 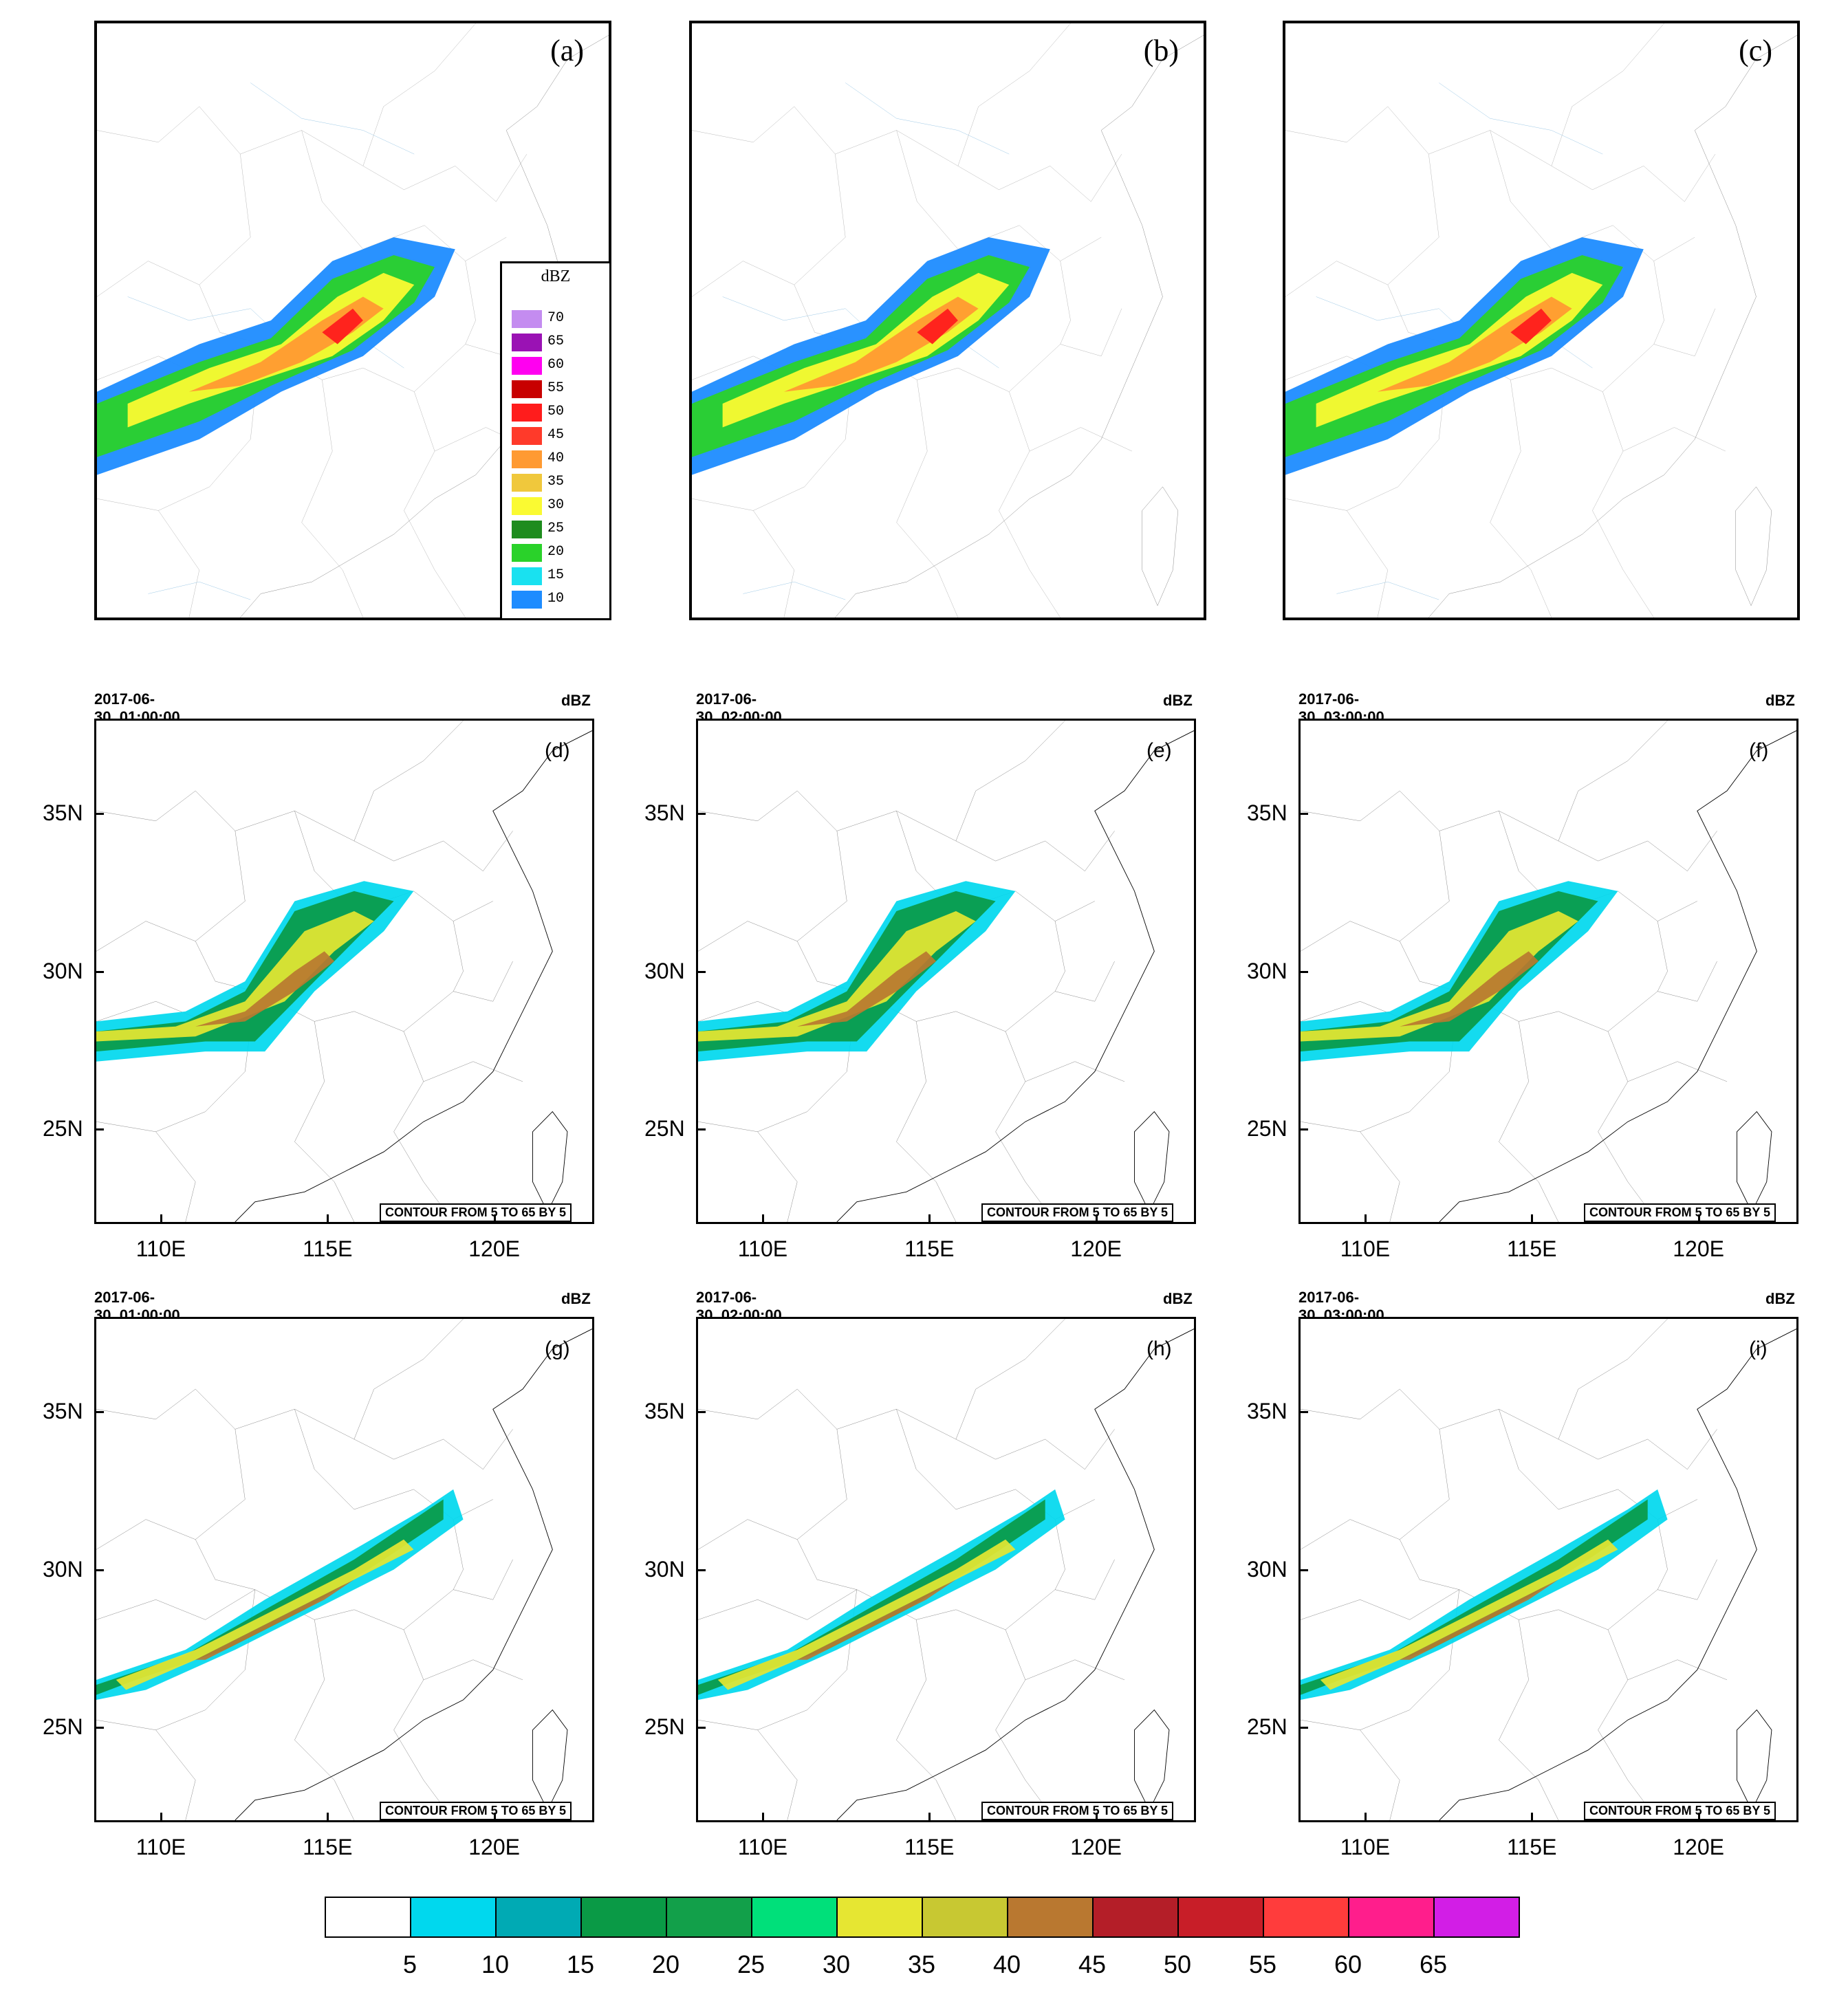 What do you see at coordinates (556, 365) in the screenshot?
I see `legend-value: 60` at bounding box center [556, 365].